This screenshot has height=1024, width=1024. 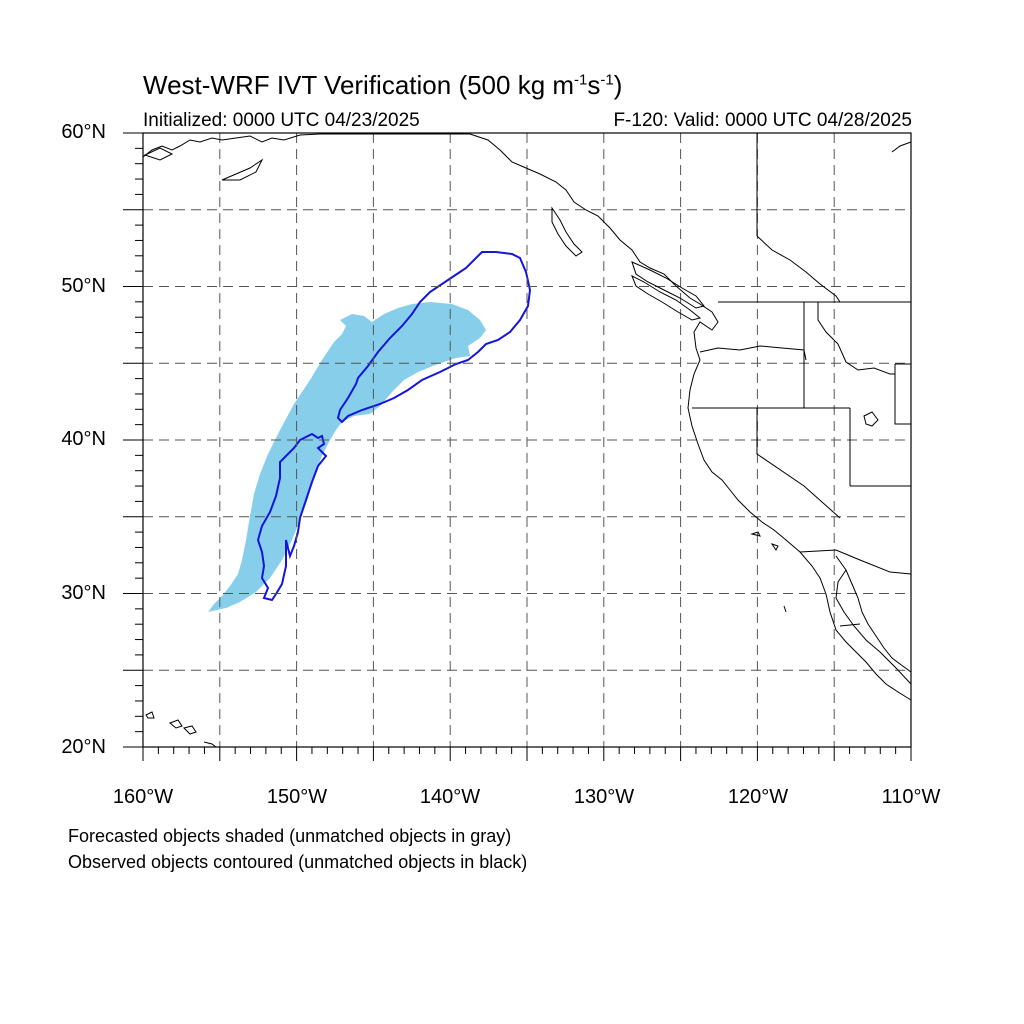 What do you see at coordinates (758, 797) in the screenshot?
I see `lon-label-120w: 120°W` at bounding box center [758, 797].